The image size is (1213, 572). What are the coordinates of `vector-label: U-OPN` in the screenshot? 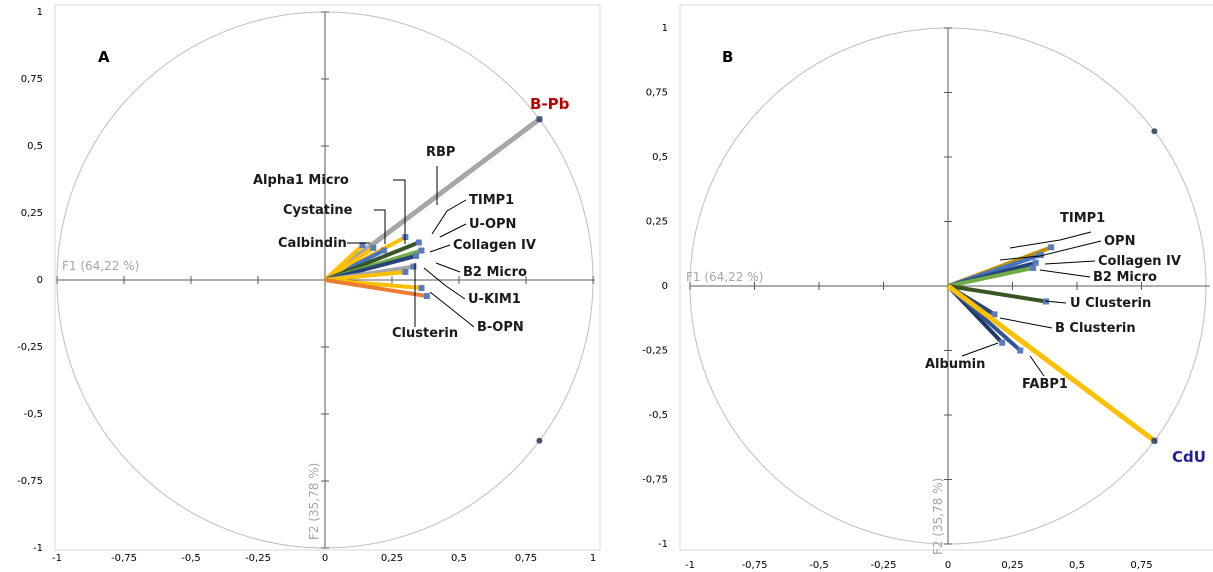 It's located at (492, 224).